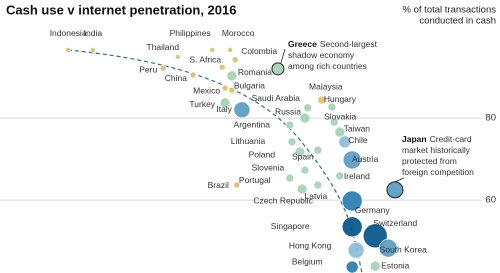  What do you see at coordinates (321, 55) in the screenshot?
I see `annotation-text: shadow economy` at bounding box center [321, 55].